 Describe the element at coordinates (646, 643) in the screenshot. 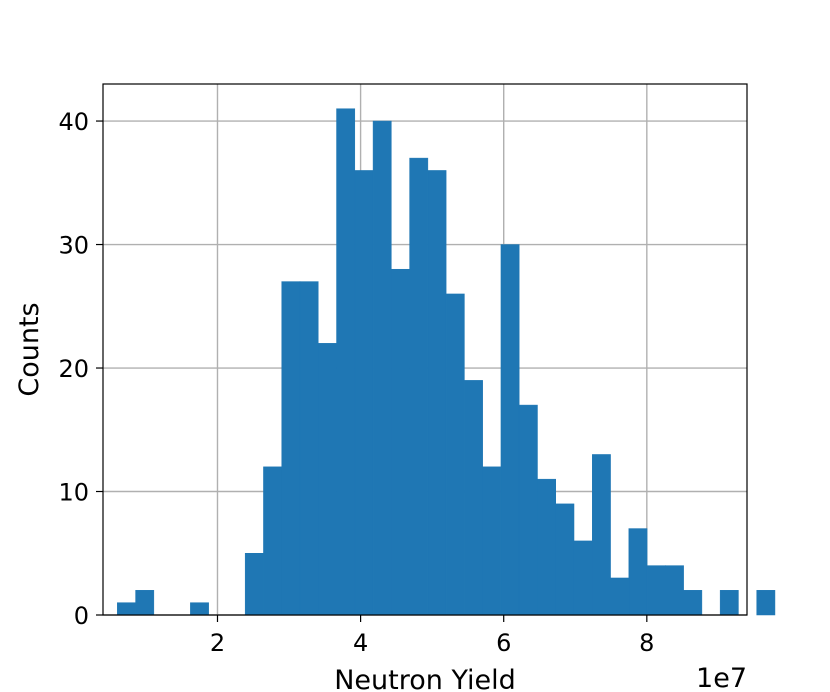

I see `x-tick-label: 8` at that location.